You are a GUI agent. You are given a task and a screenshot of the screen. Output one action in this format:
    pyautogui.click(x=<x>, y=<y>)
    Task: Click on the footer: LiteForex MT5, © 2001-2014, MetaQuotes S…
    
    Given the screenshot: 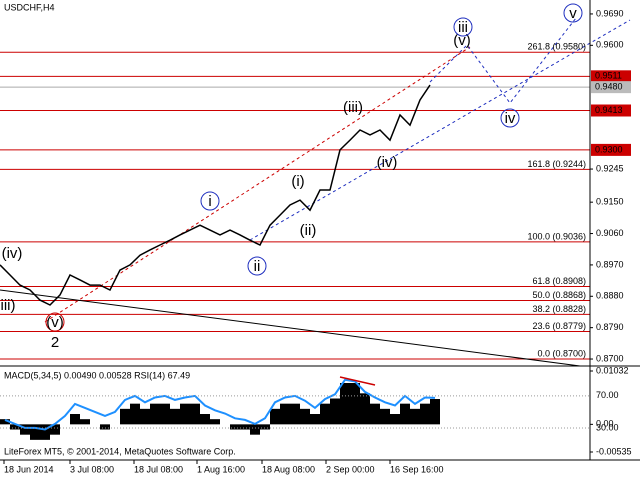 What is the action you would take?
    pyautogui.click(x=120, y=451)
    